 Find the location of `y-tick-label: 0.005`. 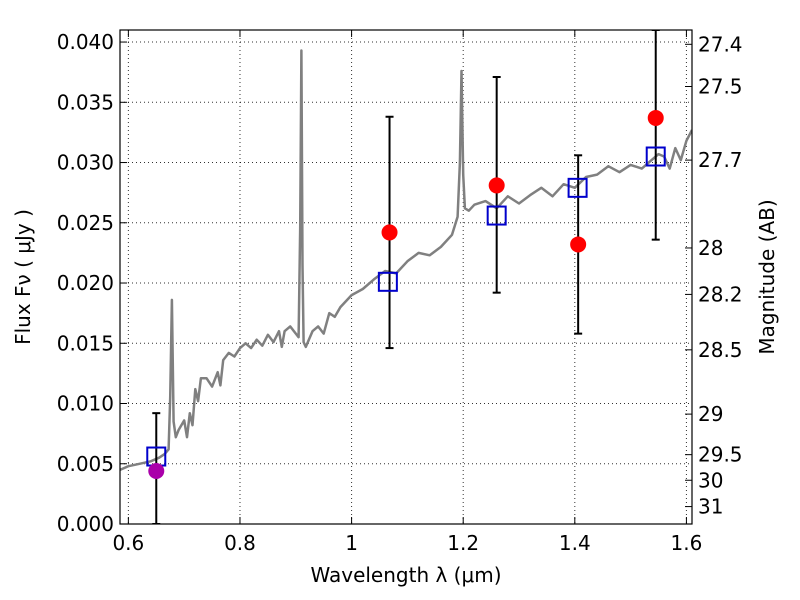

y-tick-label: 0.005 is located at coordinates (85, 464).